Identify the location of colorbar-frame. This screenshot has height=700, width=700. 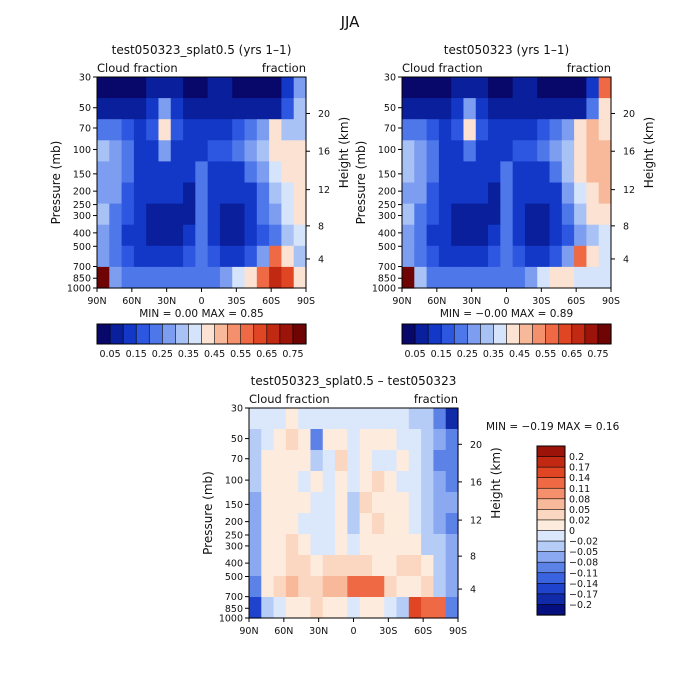
(551, 530).